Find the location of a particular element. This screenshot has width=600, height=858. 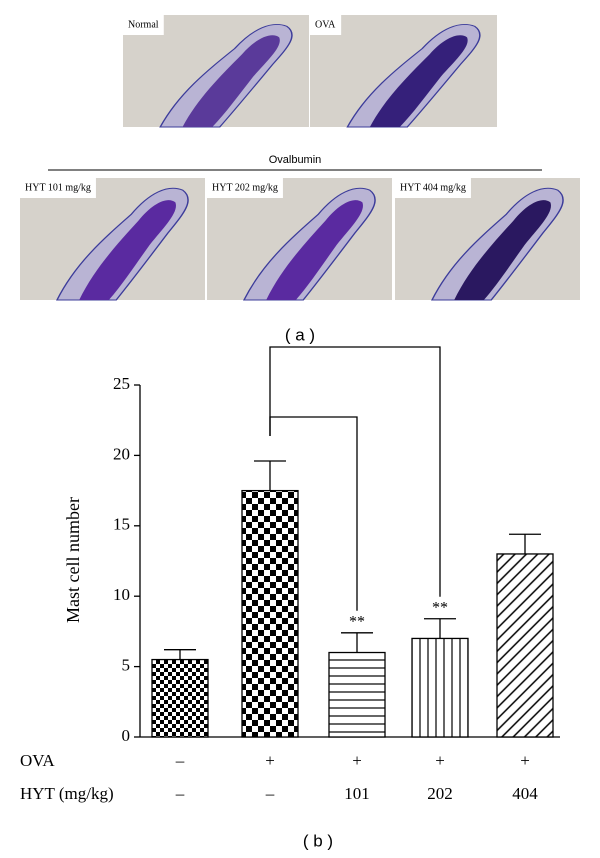

x-tick-label: 202 is located at coordinates (440, 793).